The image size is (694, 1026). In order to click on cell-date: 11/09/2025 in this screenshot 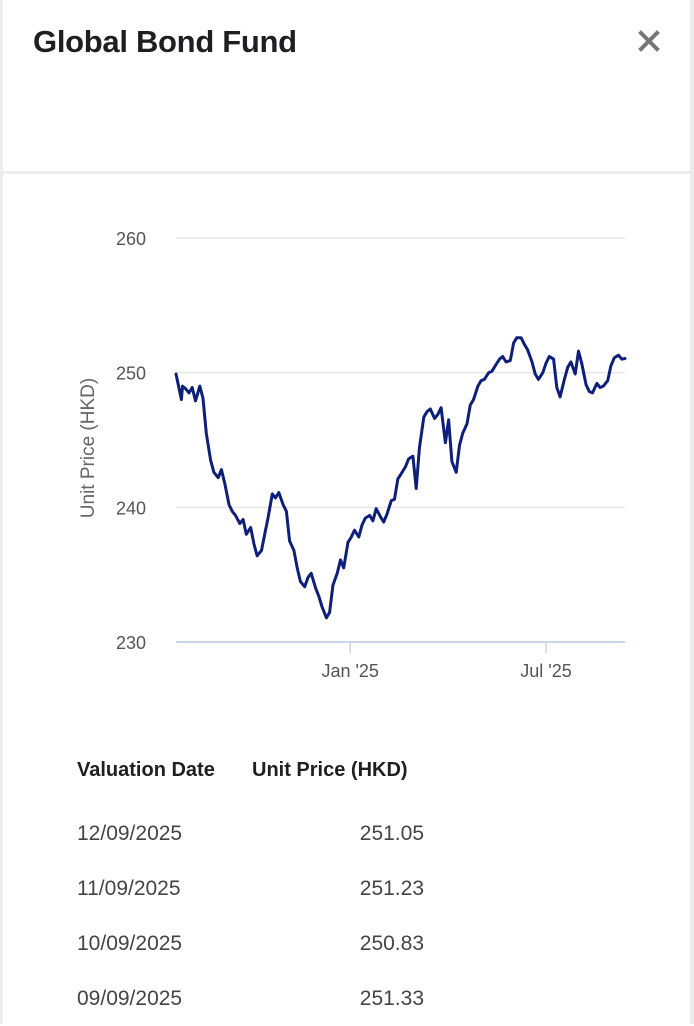, I will do `click(129, 888)`.